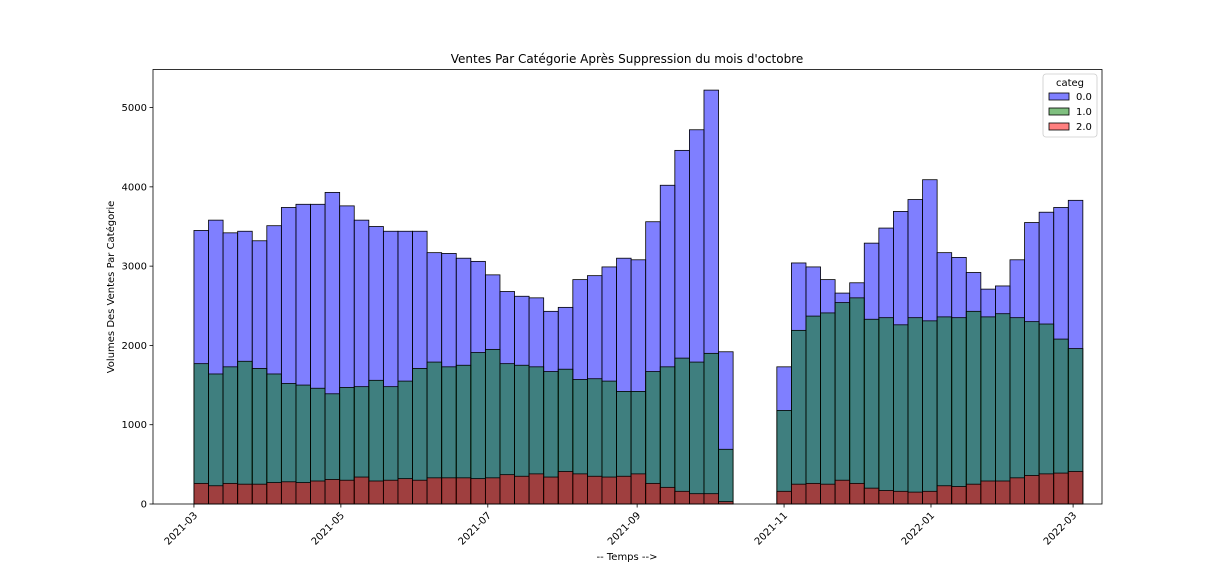 The width and height of the screenshot is (1224, 580). I want to click on bar-2_0-seg0-bin33, so click(682, 497).